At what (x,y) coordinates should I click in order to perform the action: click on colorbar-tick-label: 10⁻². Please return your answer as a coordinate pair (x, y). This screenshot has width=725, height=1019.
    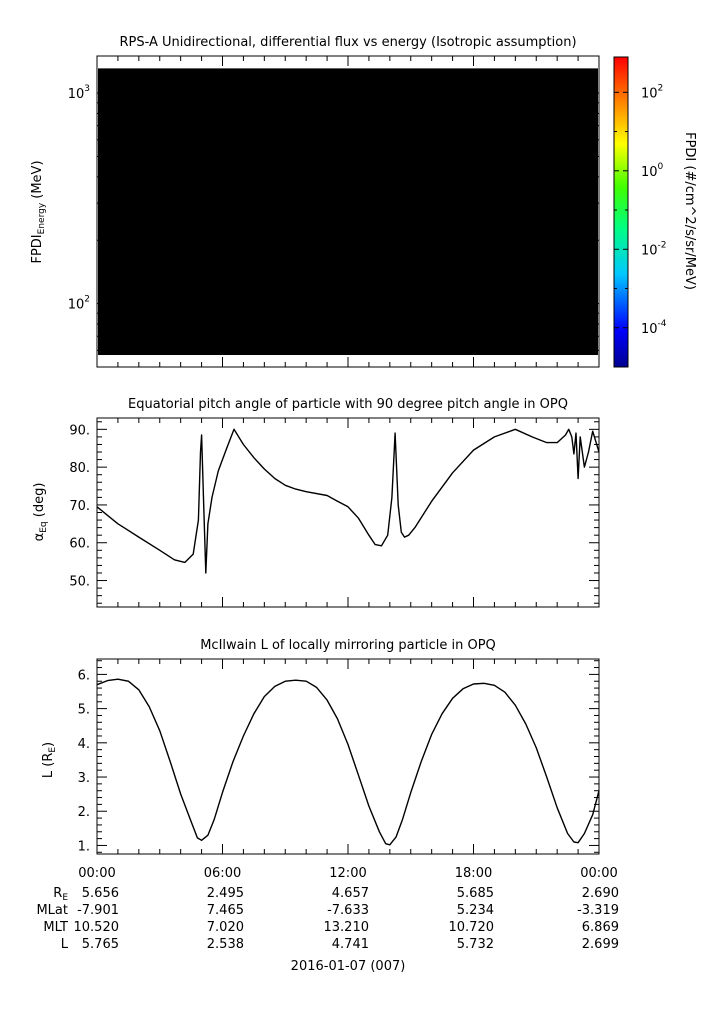
    Looking at the image, I should click on (654, 249).